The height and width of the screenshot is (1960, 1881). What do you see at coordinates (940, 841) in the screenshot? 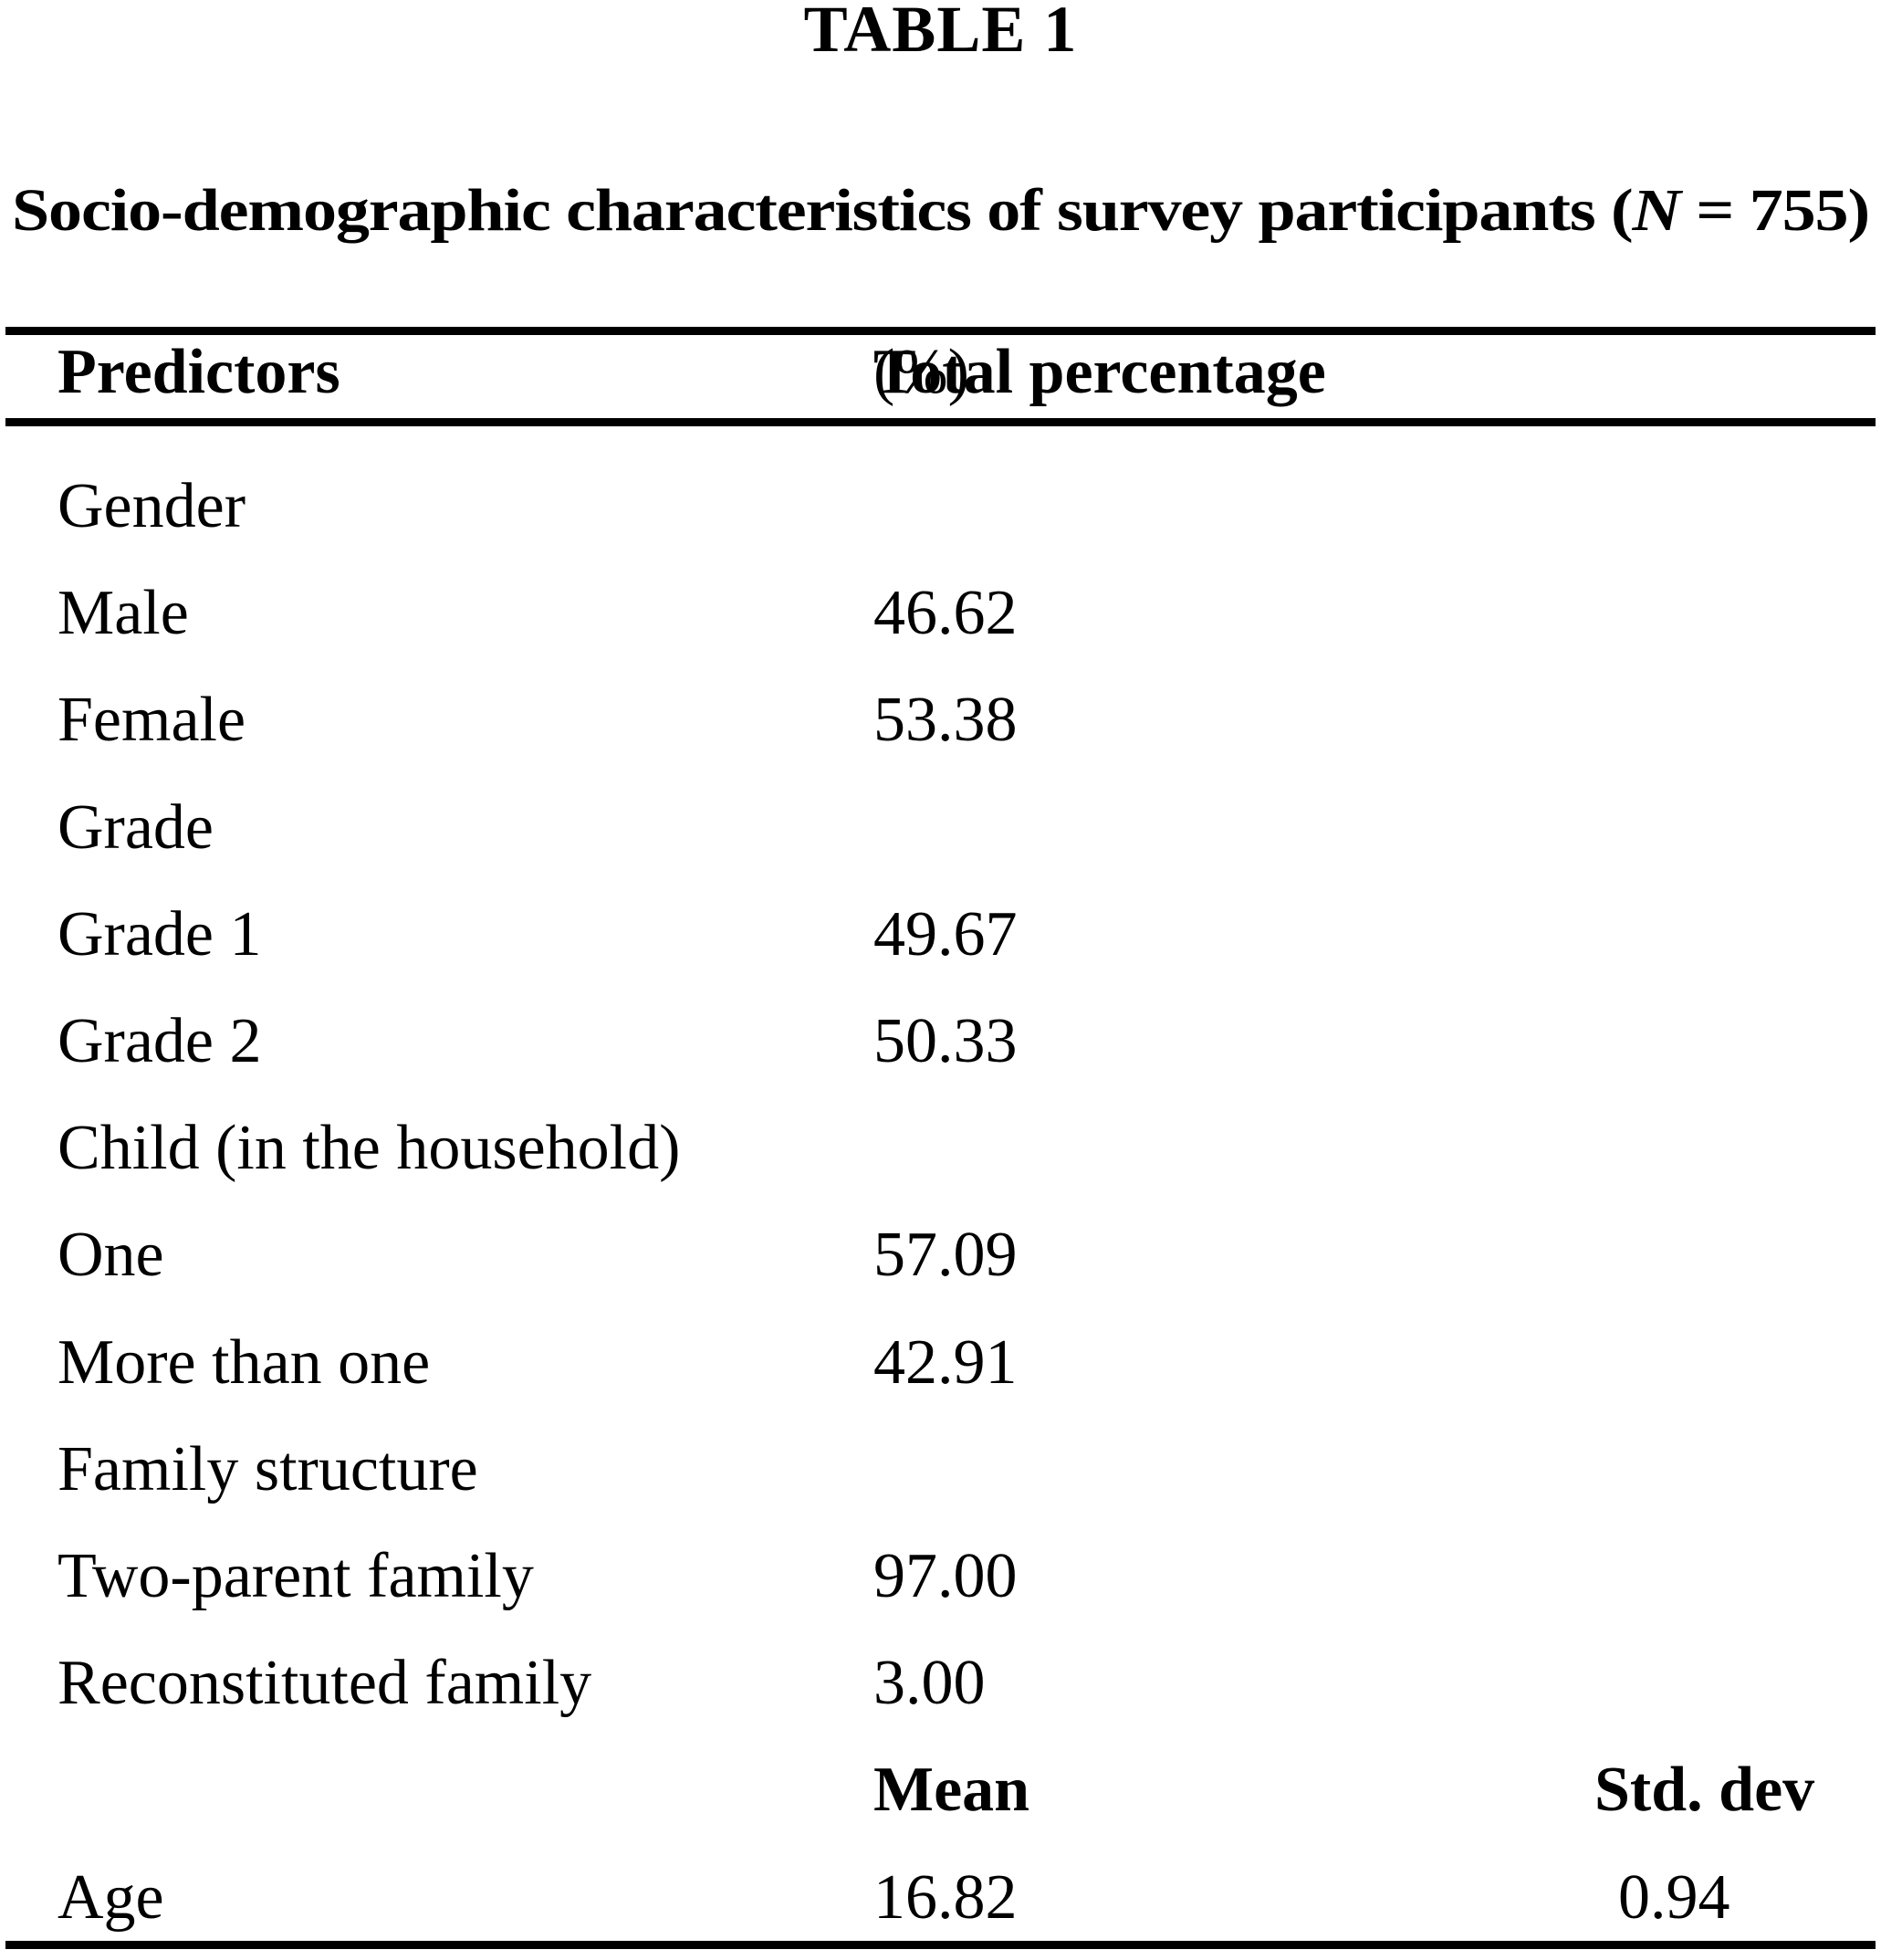
I see `table-row: Grade` at bounding box center [940, 841].